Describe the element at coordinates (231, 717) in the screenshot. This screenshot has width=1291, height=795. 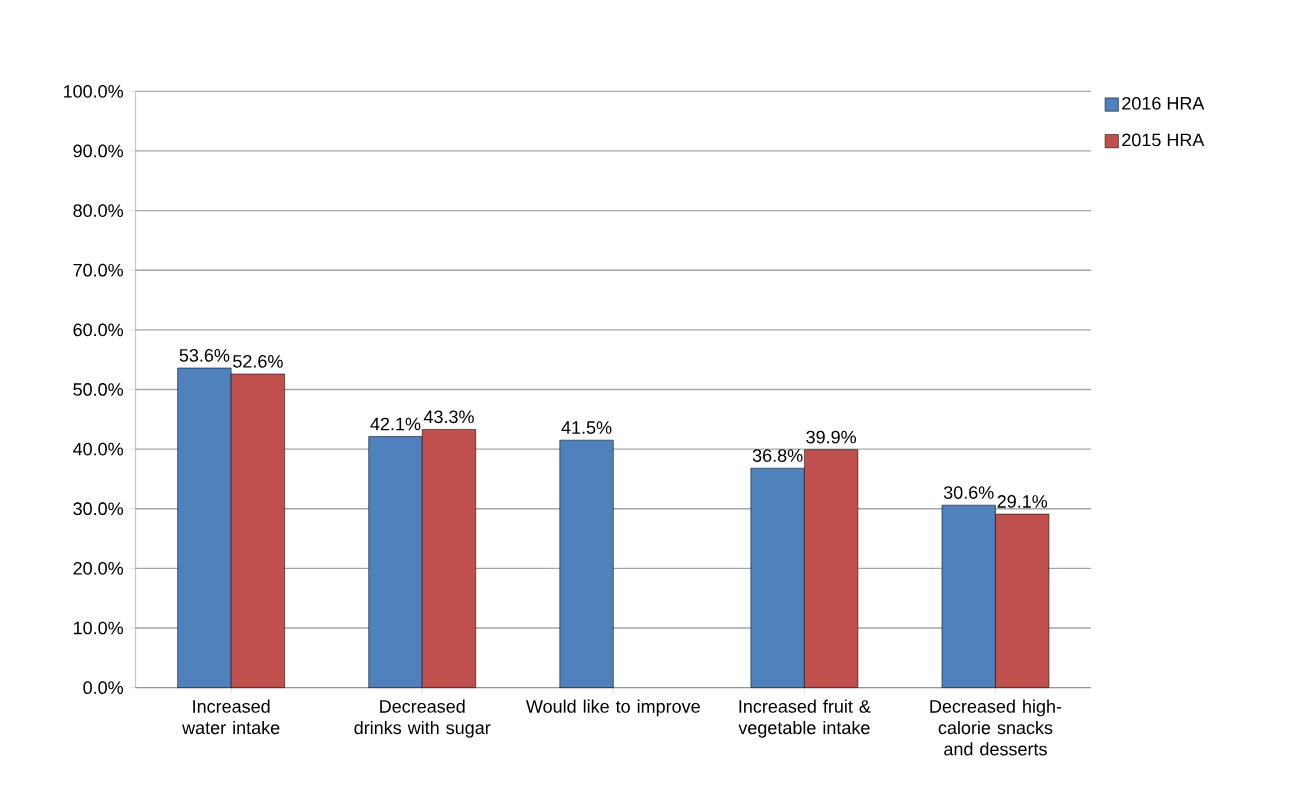
I see `x-tick-label: Increased water intake` at that location.